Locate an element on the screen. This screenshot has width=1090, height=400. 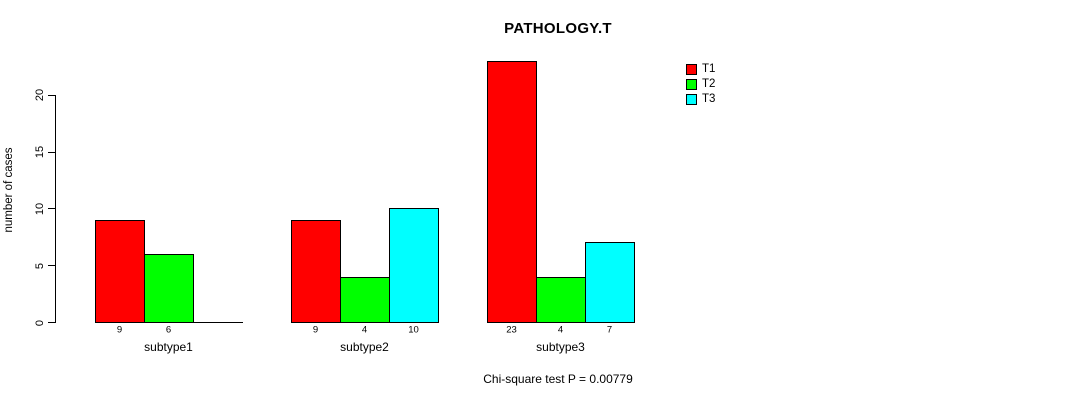
y-tick-label: 20 is located at coordinates (40, 95).